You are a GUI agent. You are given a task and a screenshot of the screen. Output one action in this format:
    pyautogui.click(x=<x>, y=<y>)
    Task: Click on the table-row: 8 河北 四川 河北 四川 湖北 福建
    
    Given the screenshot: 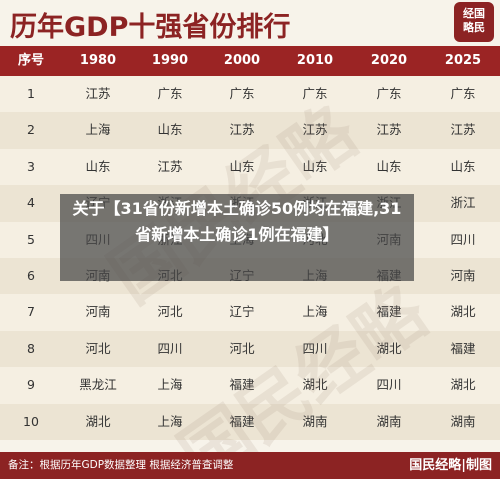 What is the action you would take?
    pyautogui.click(x=250, y=349)
    